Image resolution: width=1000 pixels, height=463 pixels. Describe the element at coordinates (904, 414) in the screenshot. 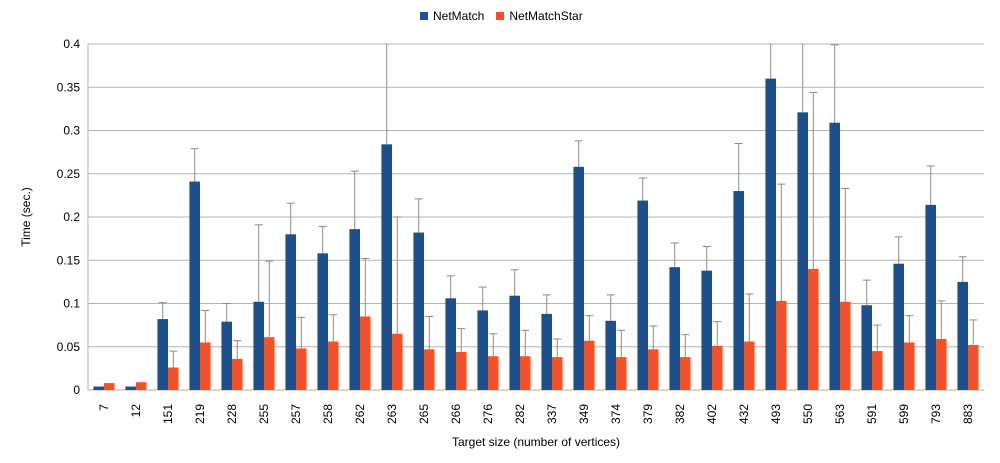

I see `x-tick-label: 599` at that location.